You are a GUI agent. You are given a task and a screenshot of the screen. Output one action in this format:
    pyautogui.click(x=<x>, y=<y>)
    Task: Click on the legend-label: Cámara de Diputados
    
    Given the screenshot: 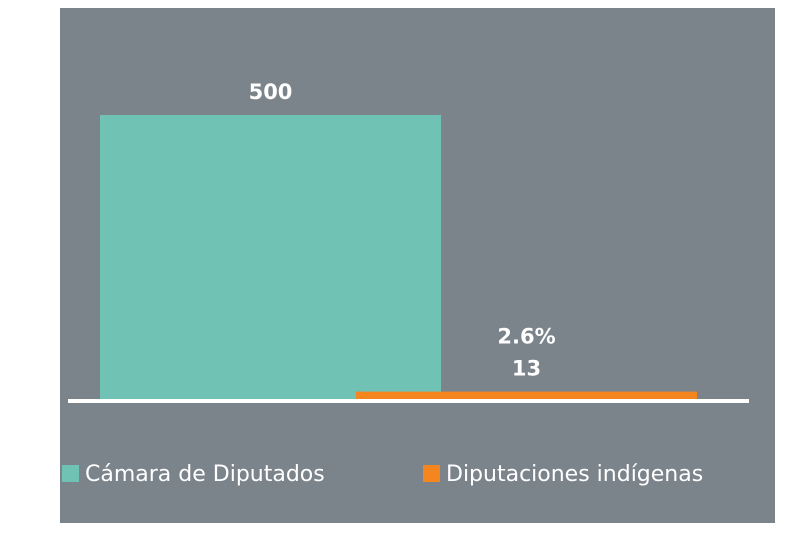 What is the action you would take?
    pyautogui.click(x=205, y=474)
    